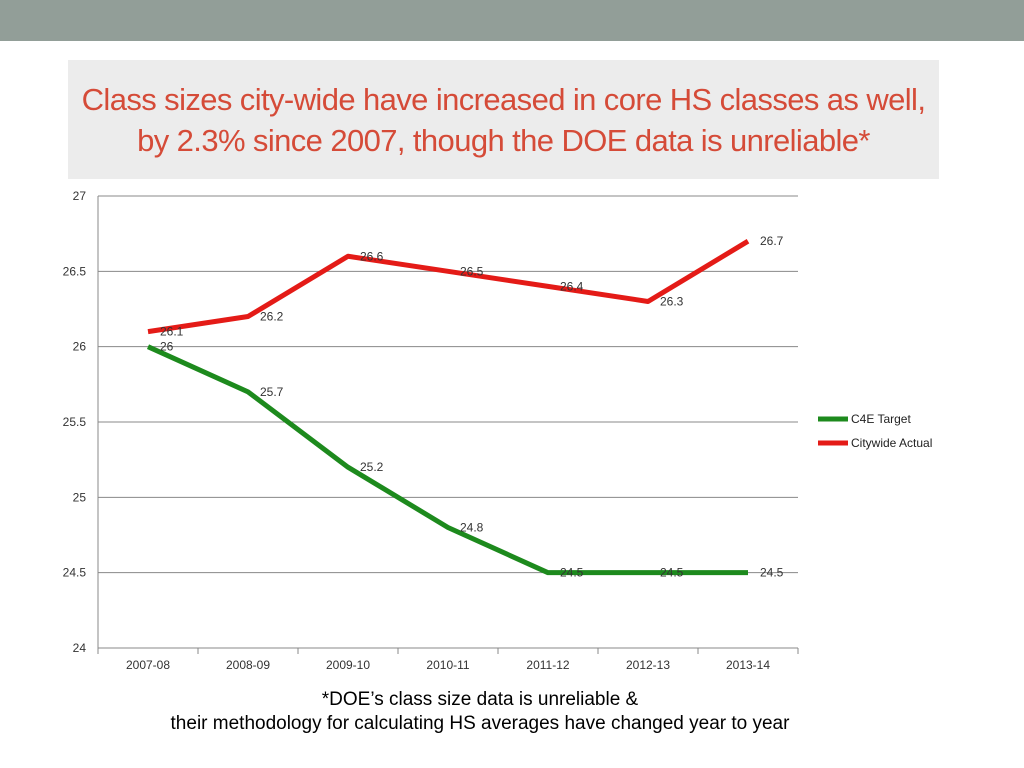  I want to click on data-label: 26.6, so click(372, 256).